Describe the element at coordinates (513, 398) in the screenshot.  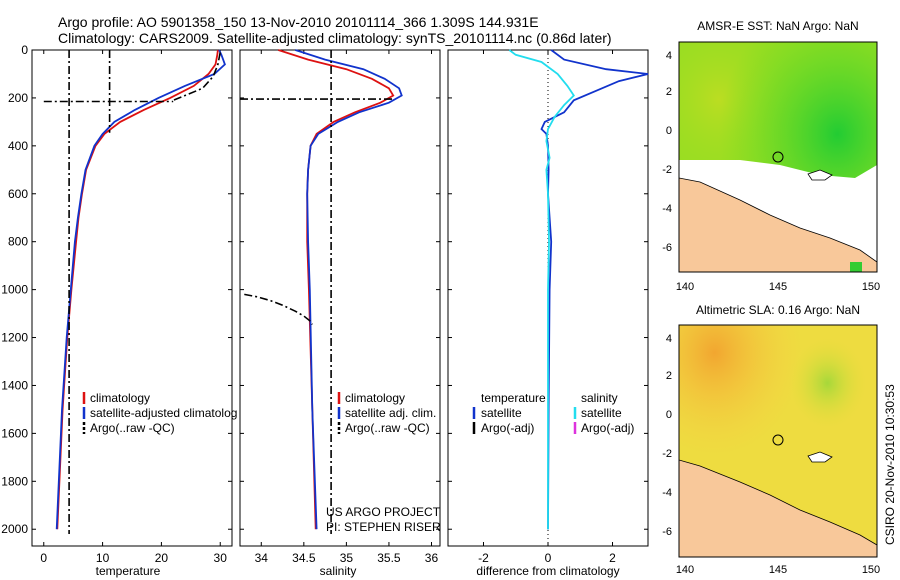
I see `legend-header-temperature: temperature` at that location.